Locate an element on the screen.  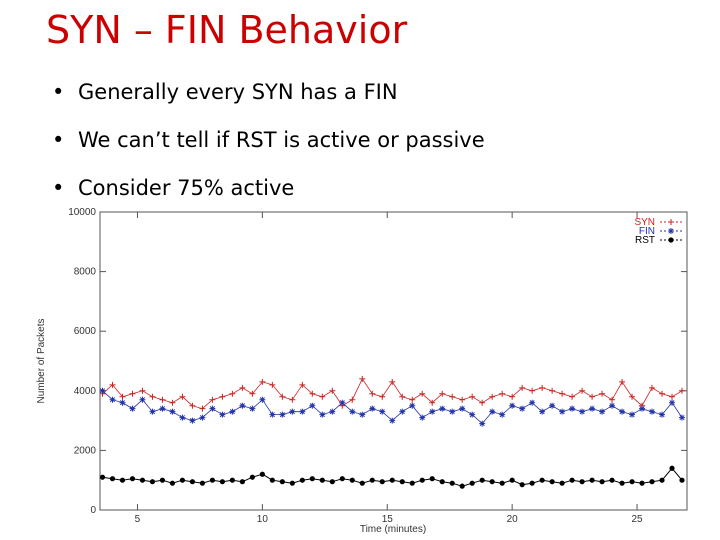
y-axis-label: Number of Packets is located at coordinates (41, 360).